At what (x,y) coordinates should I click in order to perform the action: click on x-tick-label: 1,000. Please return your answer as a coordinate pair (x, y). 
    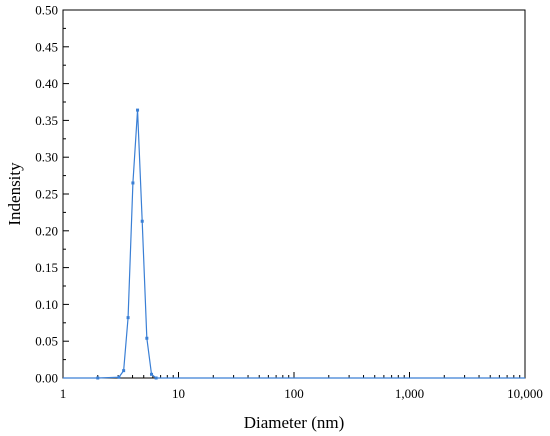
    Looking at the image, I should click on (409, 393).